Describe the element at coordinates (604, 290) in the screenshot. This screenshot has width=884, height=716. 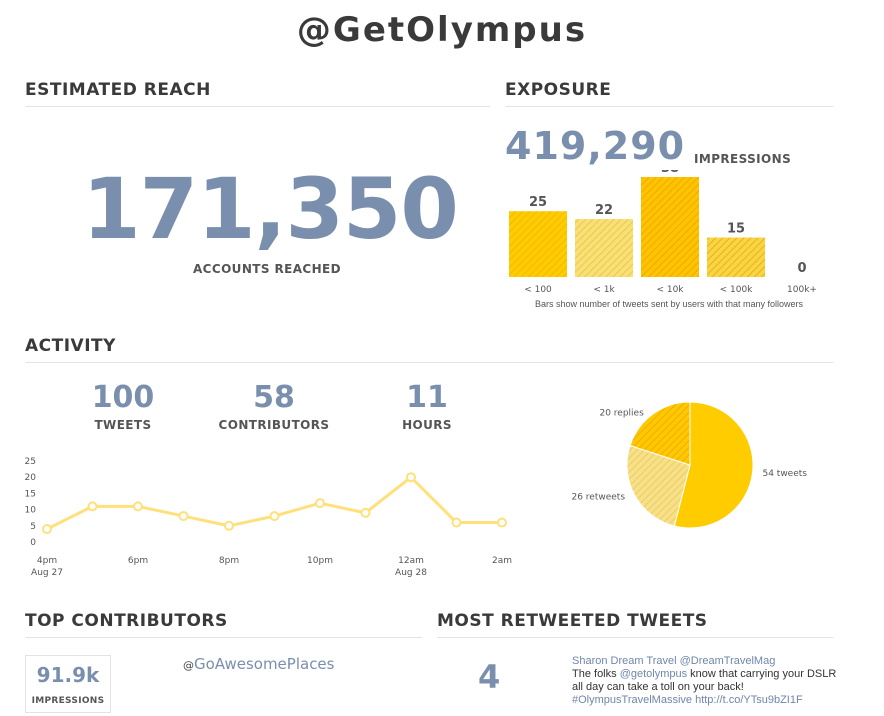
I see `exposure-bar-category: < 1k` at that location.